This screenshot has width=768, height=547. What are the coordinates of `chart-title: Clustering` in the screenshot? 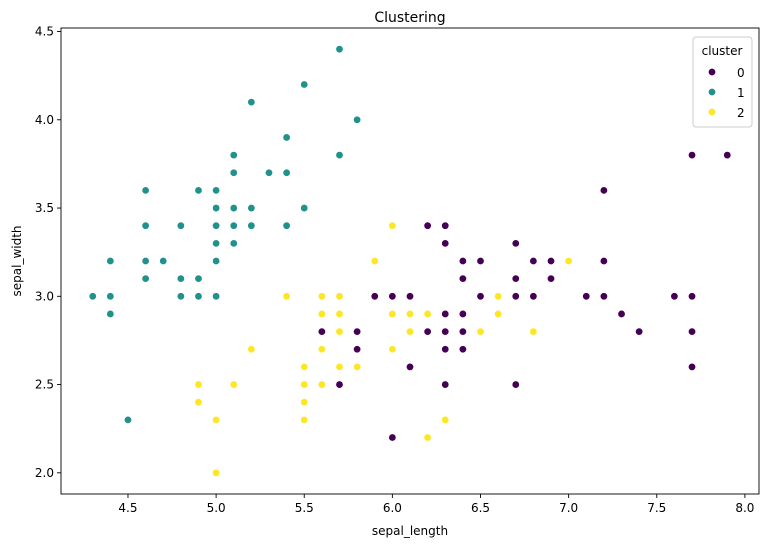 It's located at (409, 18).